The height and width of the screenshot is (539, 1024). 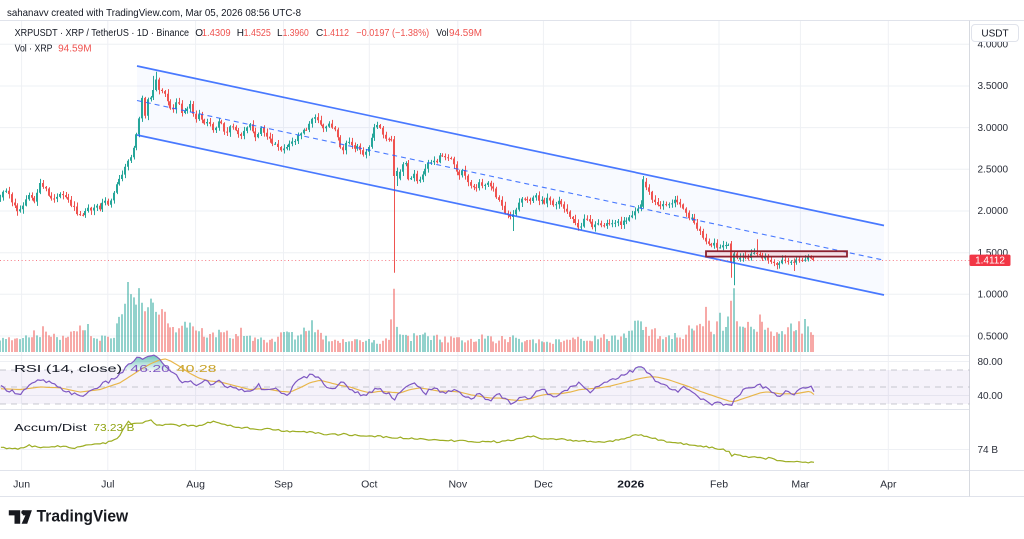 What do you see at coordinates (993, 336) in the screenshot?
I see `svg-text: 0.5000` at bounding box center [993, 336].